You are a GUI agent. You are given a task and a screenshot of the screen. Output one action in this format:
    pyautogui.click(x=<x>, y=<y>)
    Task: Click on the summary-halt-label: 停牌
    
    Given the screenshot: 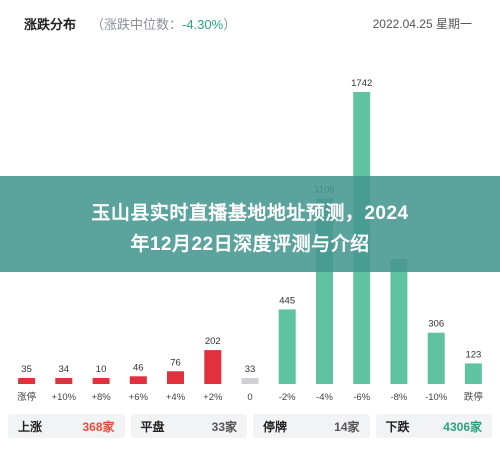 What is the action you would take?
    pyautogui.click(x=275, y=426)
    